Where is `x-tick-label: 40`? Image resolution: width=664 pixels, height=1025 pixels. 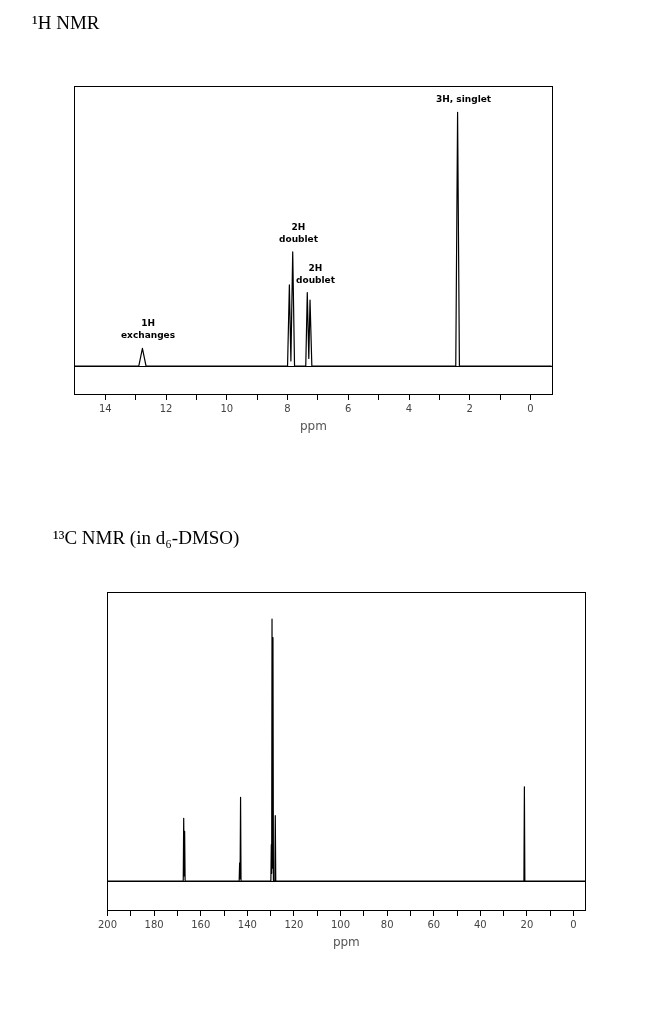
x-tick-label: 40 is located at coordinates (480, 924).